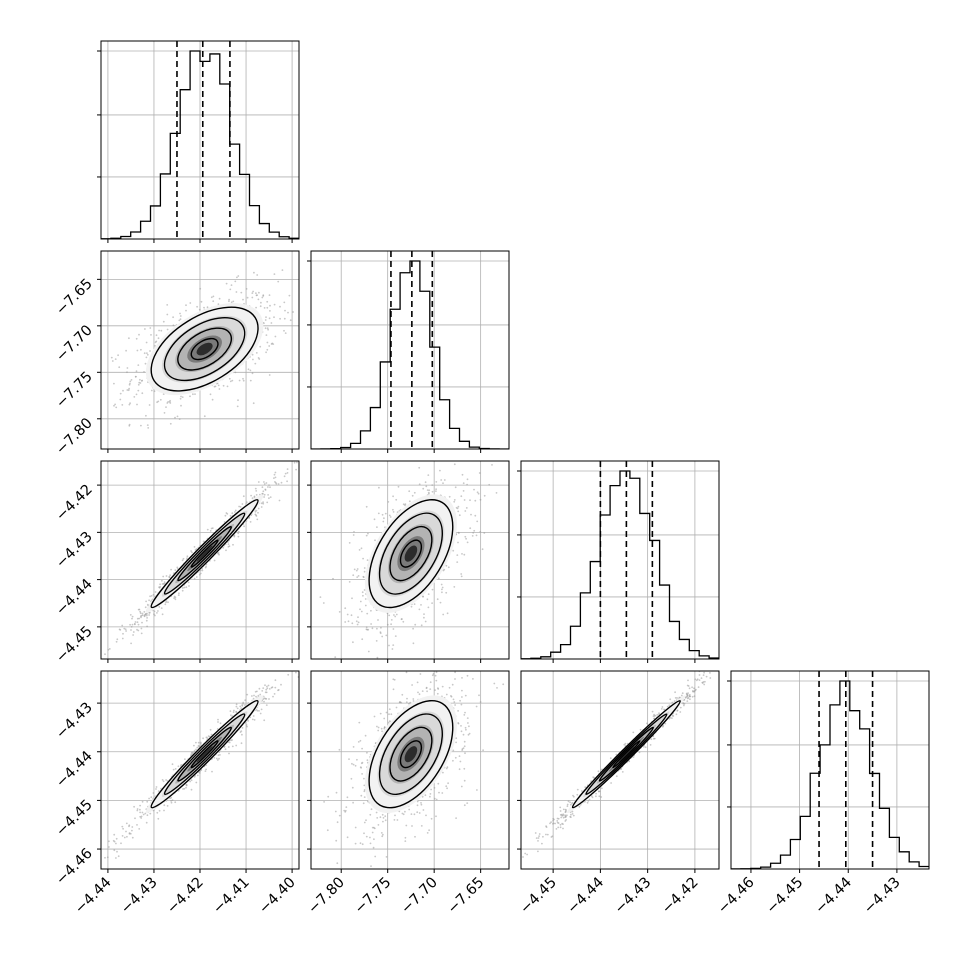  Describe the element at coordinates (373, 896) in the screenshot. I see `x-tick-label: −7.75` at that location.